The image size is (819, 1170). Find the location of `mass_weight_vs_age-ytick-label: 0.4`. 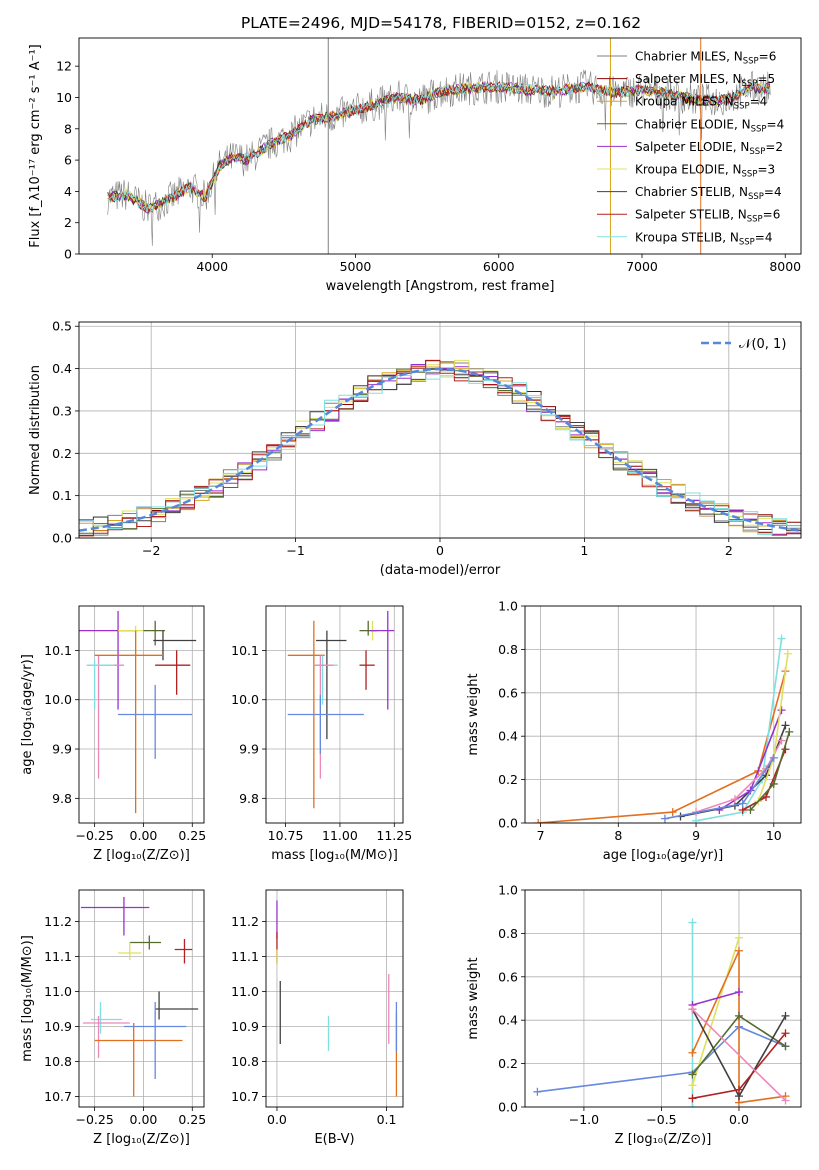

mass_weight_vs_age-ytick-label: 0.4 is located at coordinates (508, 736).